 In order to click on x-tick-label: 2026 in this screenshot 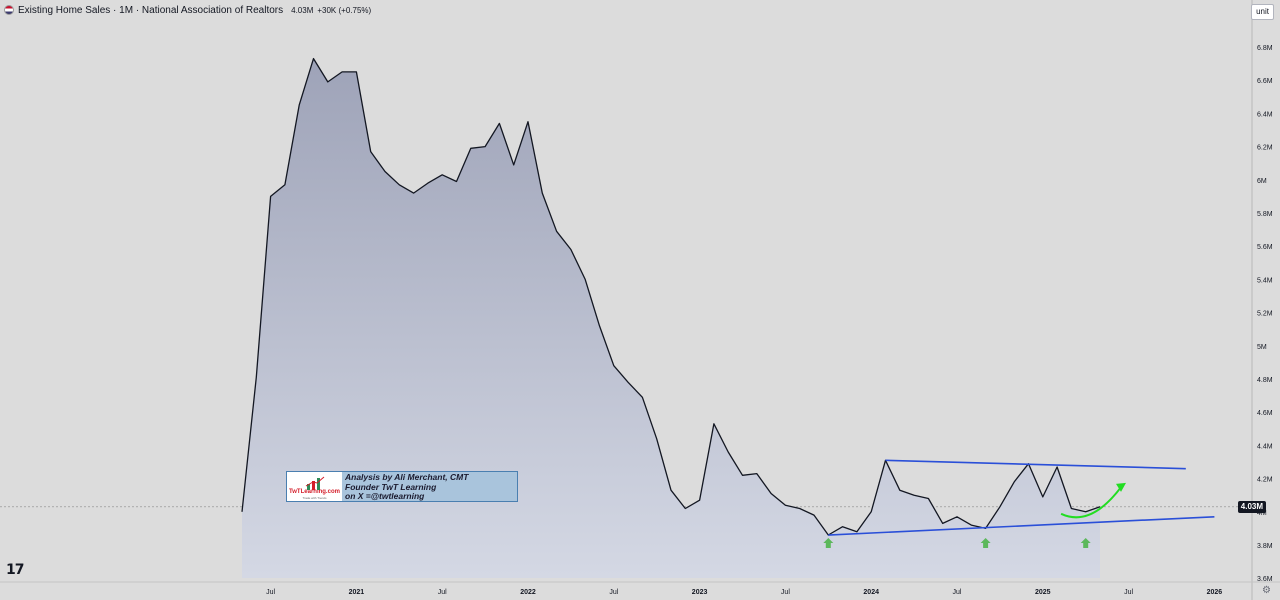, I will do `click(1215, 592)`.